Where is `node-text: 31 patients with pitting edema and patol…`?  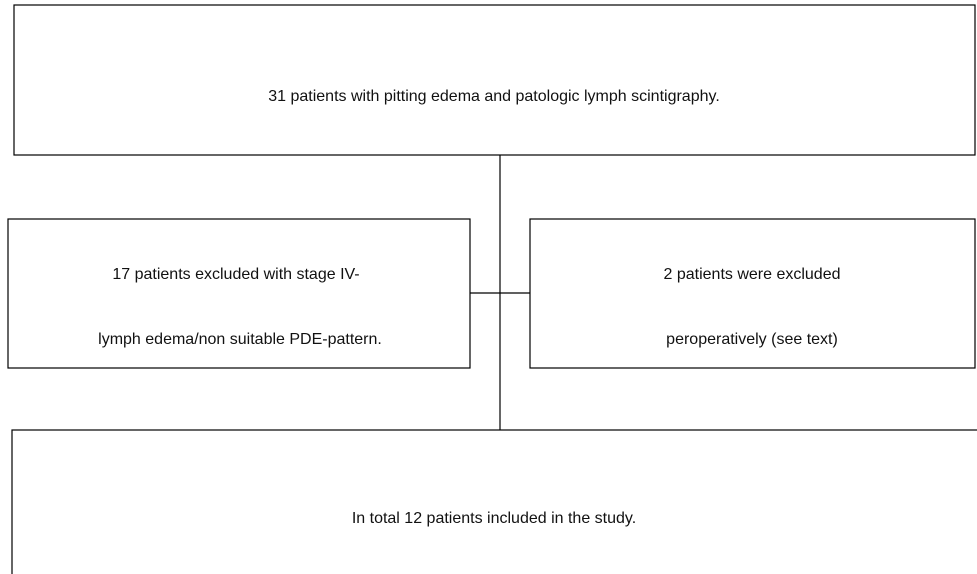 node-text: 31 patients with pitting edema and patol… is located at coordinates (494, 96).